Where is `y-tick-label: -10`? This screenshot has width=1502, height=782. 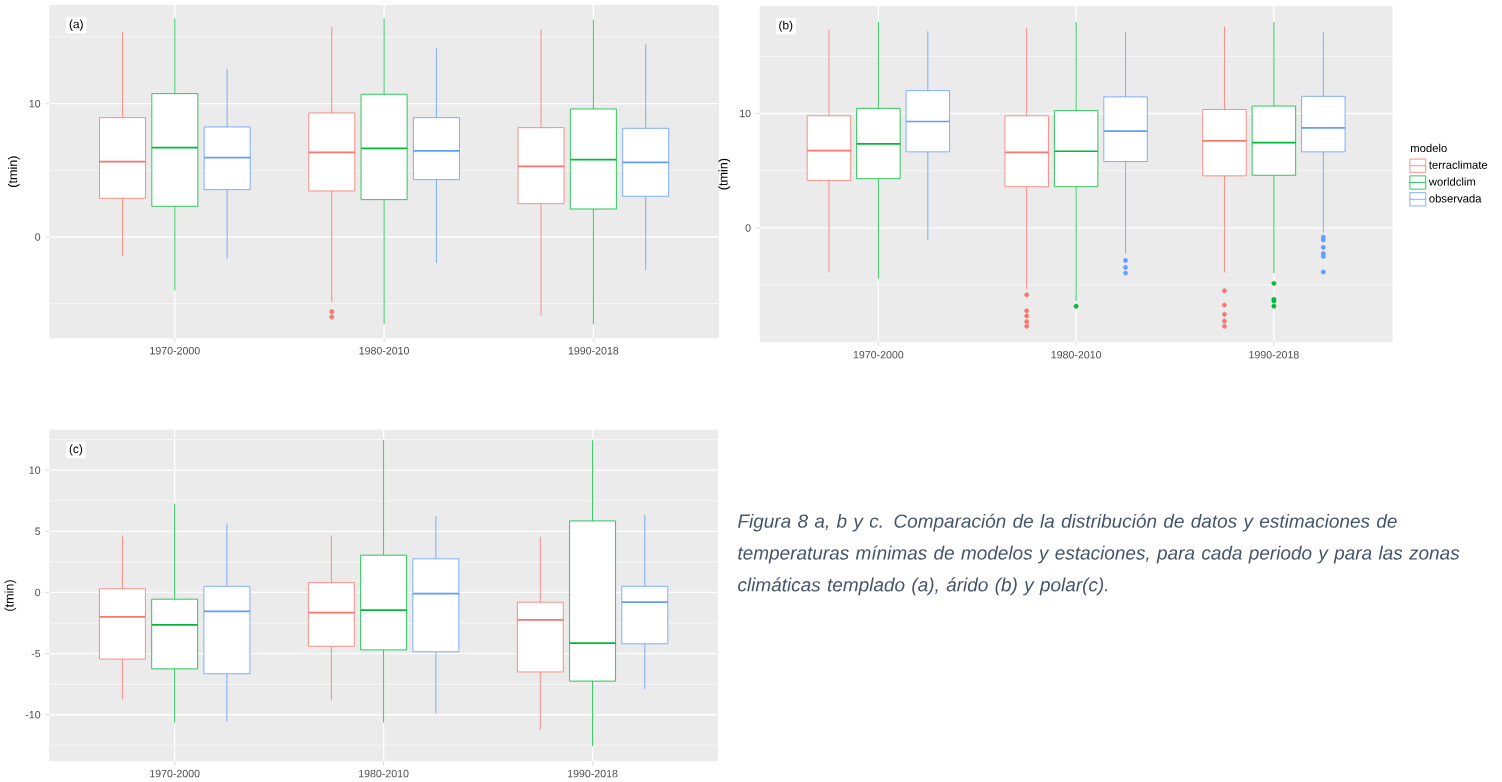
y-tick-label: -10 is located at coordinates (33, 715).